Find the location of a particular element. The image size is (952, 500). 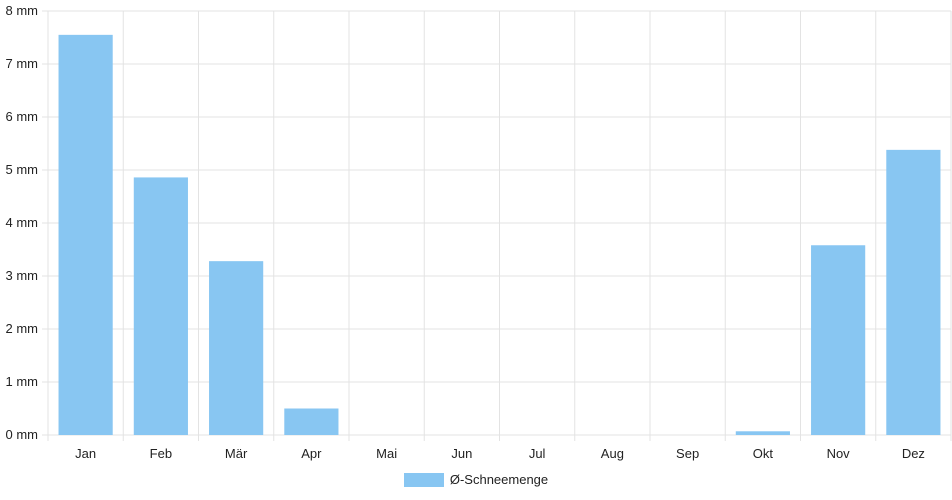

x-tick-label: Sep is located at coordinates (687, 453).